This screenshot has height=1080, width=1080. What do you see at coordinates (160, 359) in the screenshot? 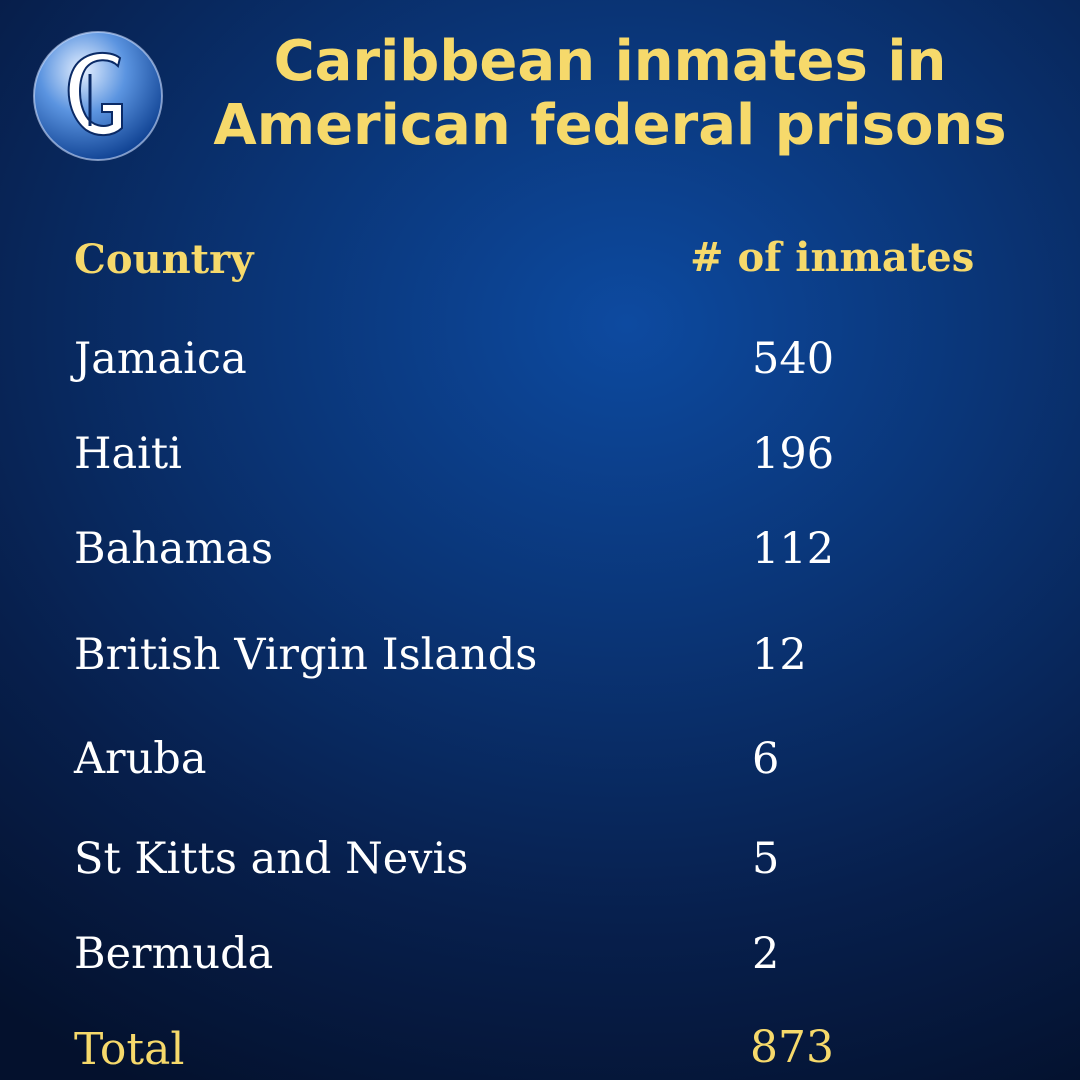
I see `table-row-country: Jamaica` at bounding box center [160, 359].